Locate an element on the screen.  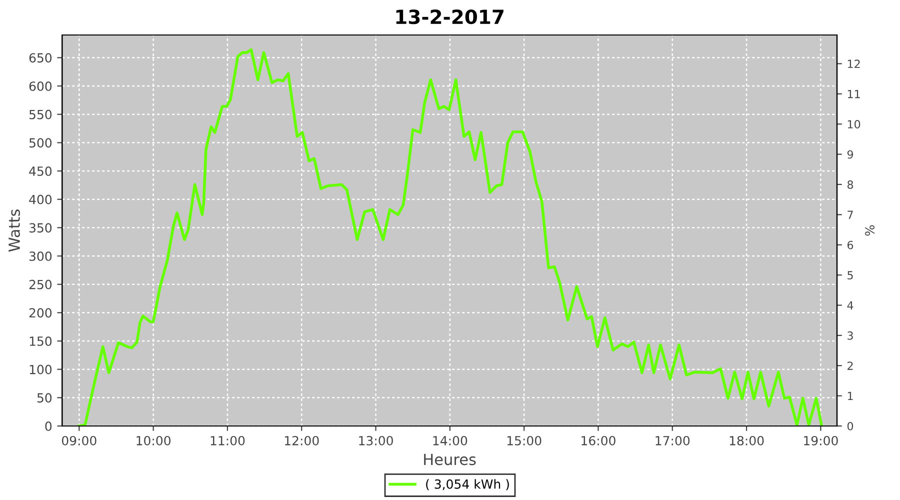
x-tick-label: 19:00 is located at coordinates (821, 441).